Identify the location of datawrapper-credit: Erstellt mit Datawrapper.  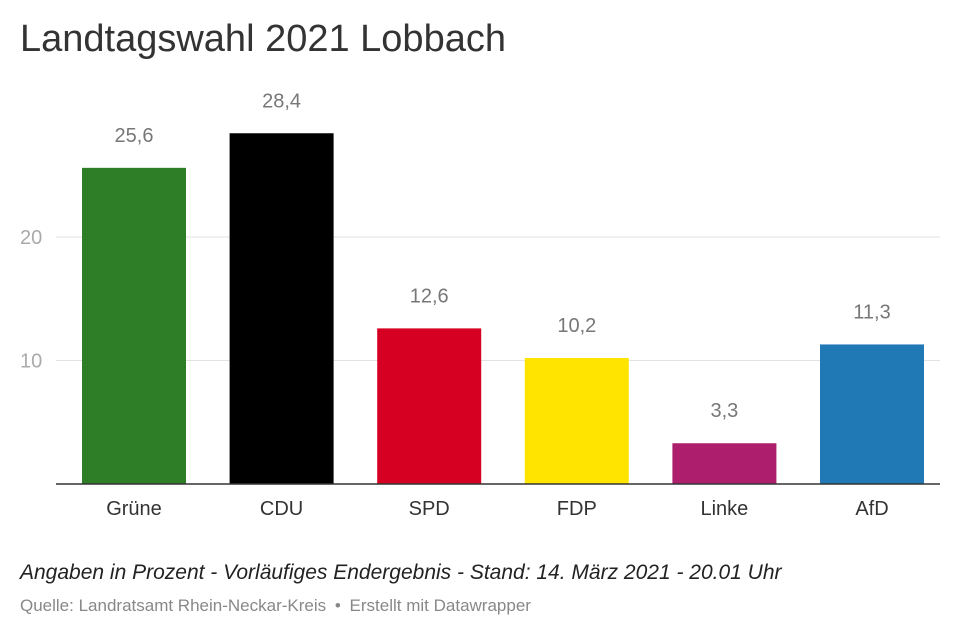
(440, 605).